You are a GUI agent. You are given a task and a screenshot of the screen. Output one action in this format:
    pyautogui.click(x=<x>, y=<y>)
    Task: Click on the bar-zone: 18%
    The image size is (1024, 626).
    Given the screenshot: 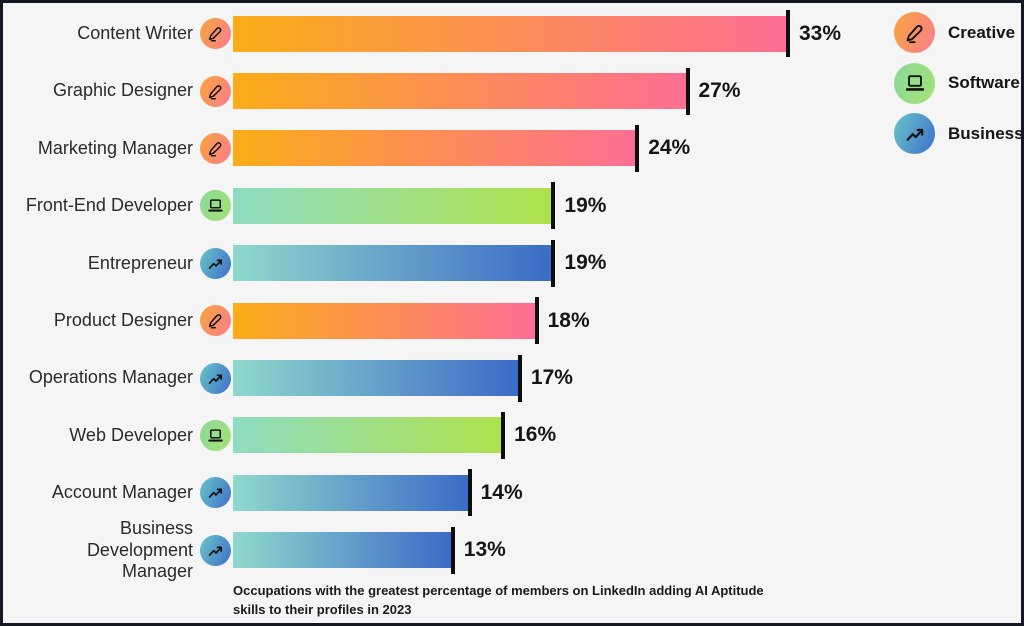 What is the action you would take?
    pyautogui.click(x=411, y=321)
    